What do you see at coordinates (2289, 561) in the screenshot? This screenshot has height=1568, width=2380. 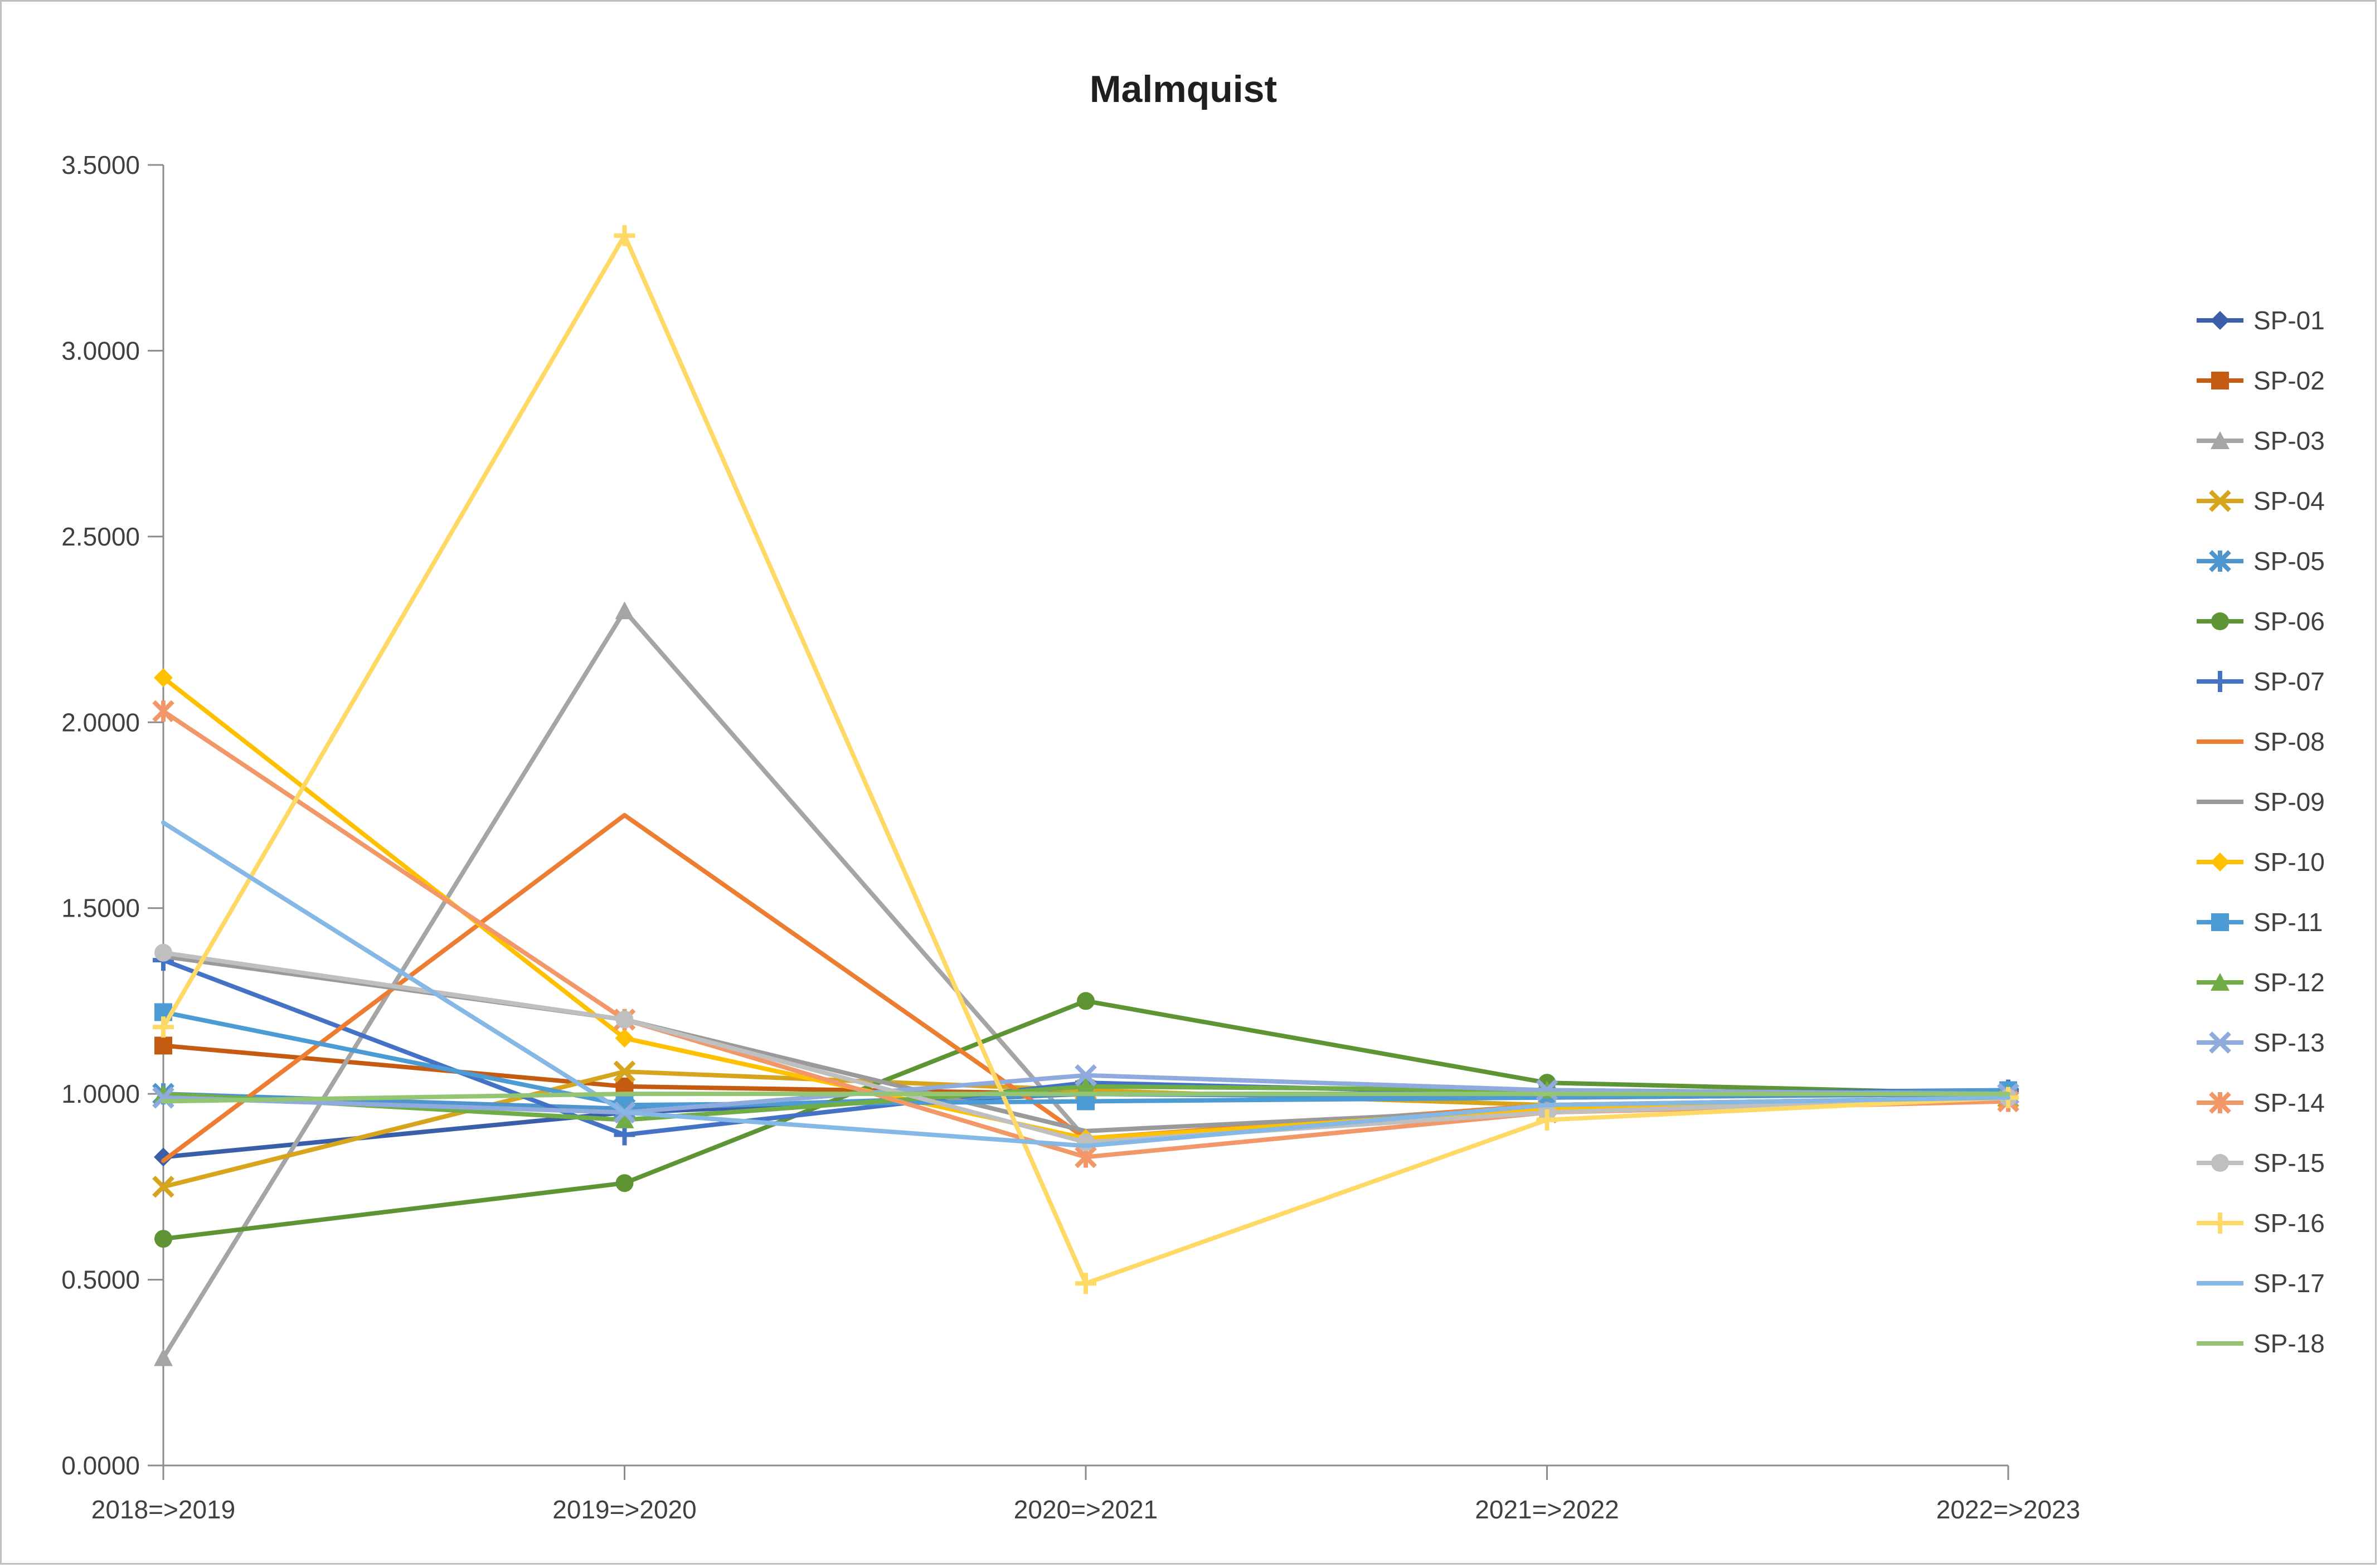 I see `legend-label-SP-05: SP-05` at bounding box center [2289, 561].